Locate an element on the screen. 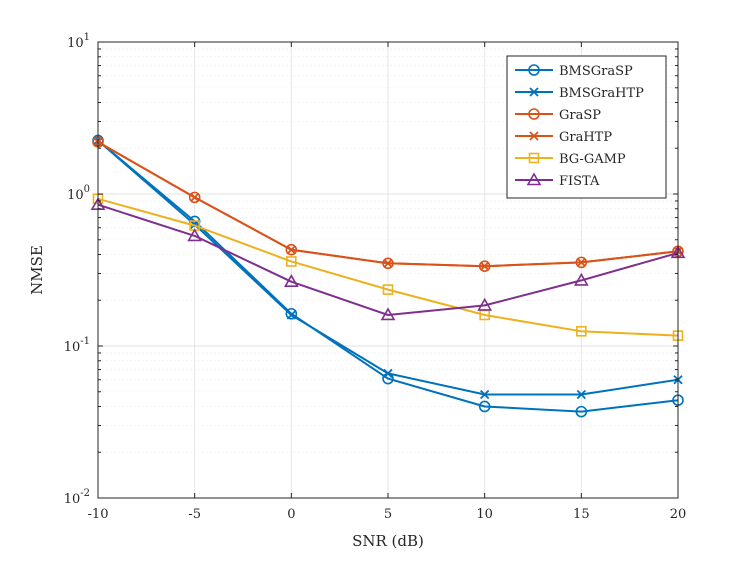  legend-marker-grahtp-shape is located at coordinates (534, 136).